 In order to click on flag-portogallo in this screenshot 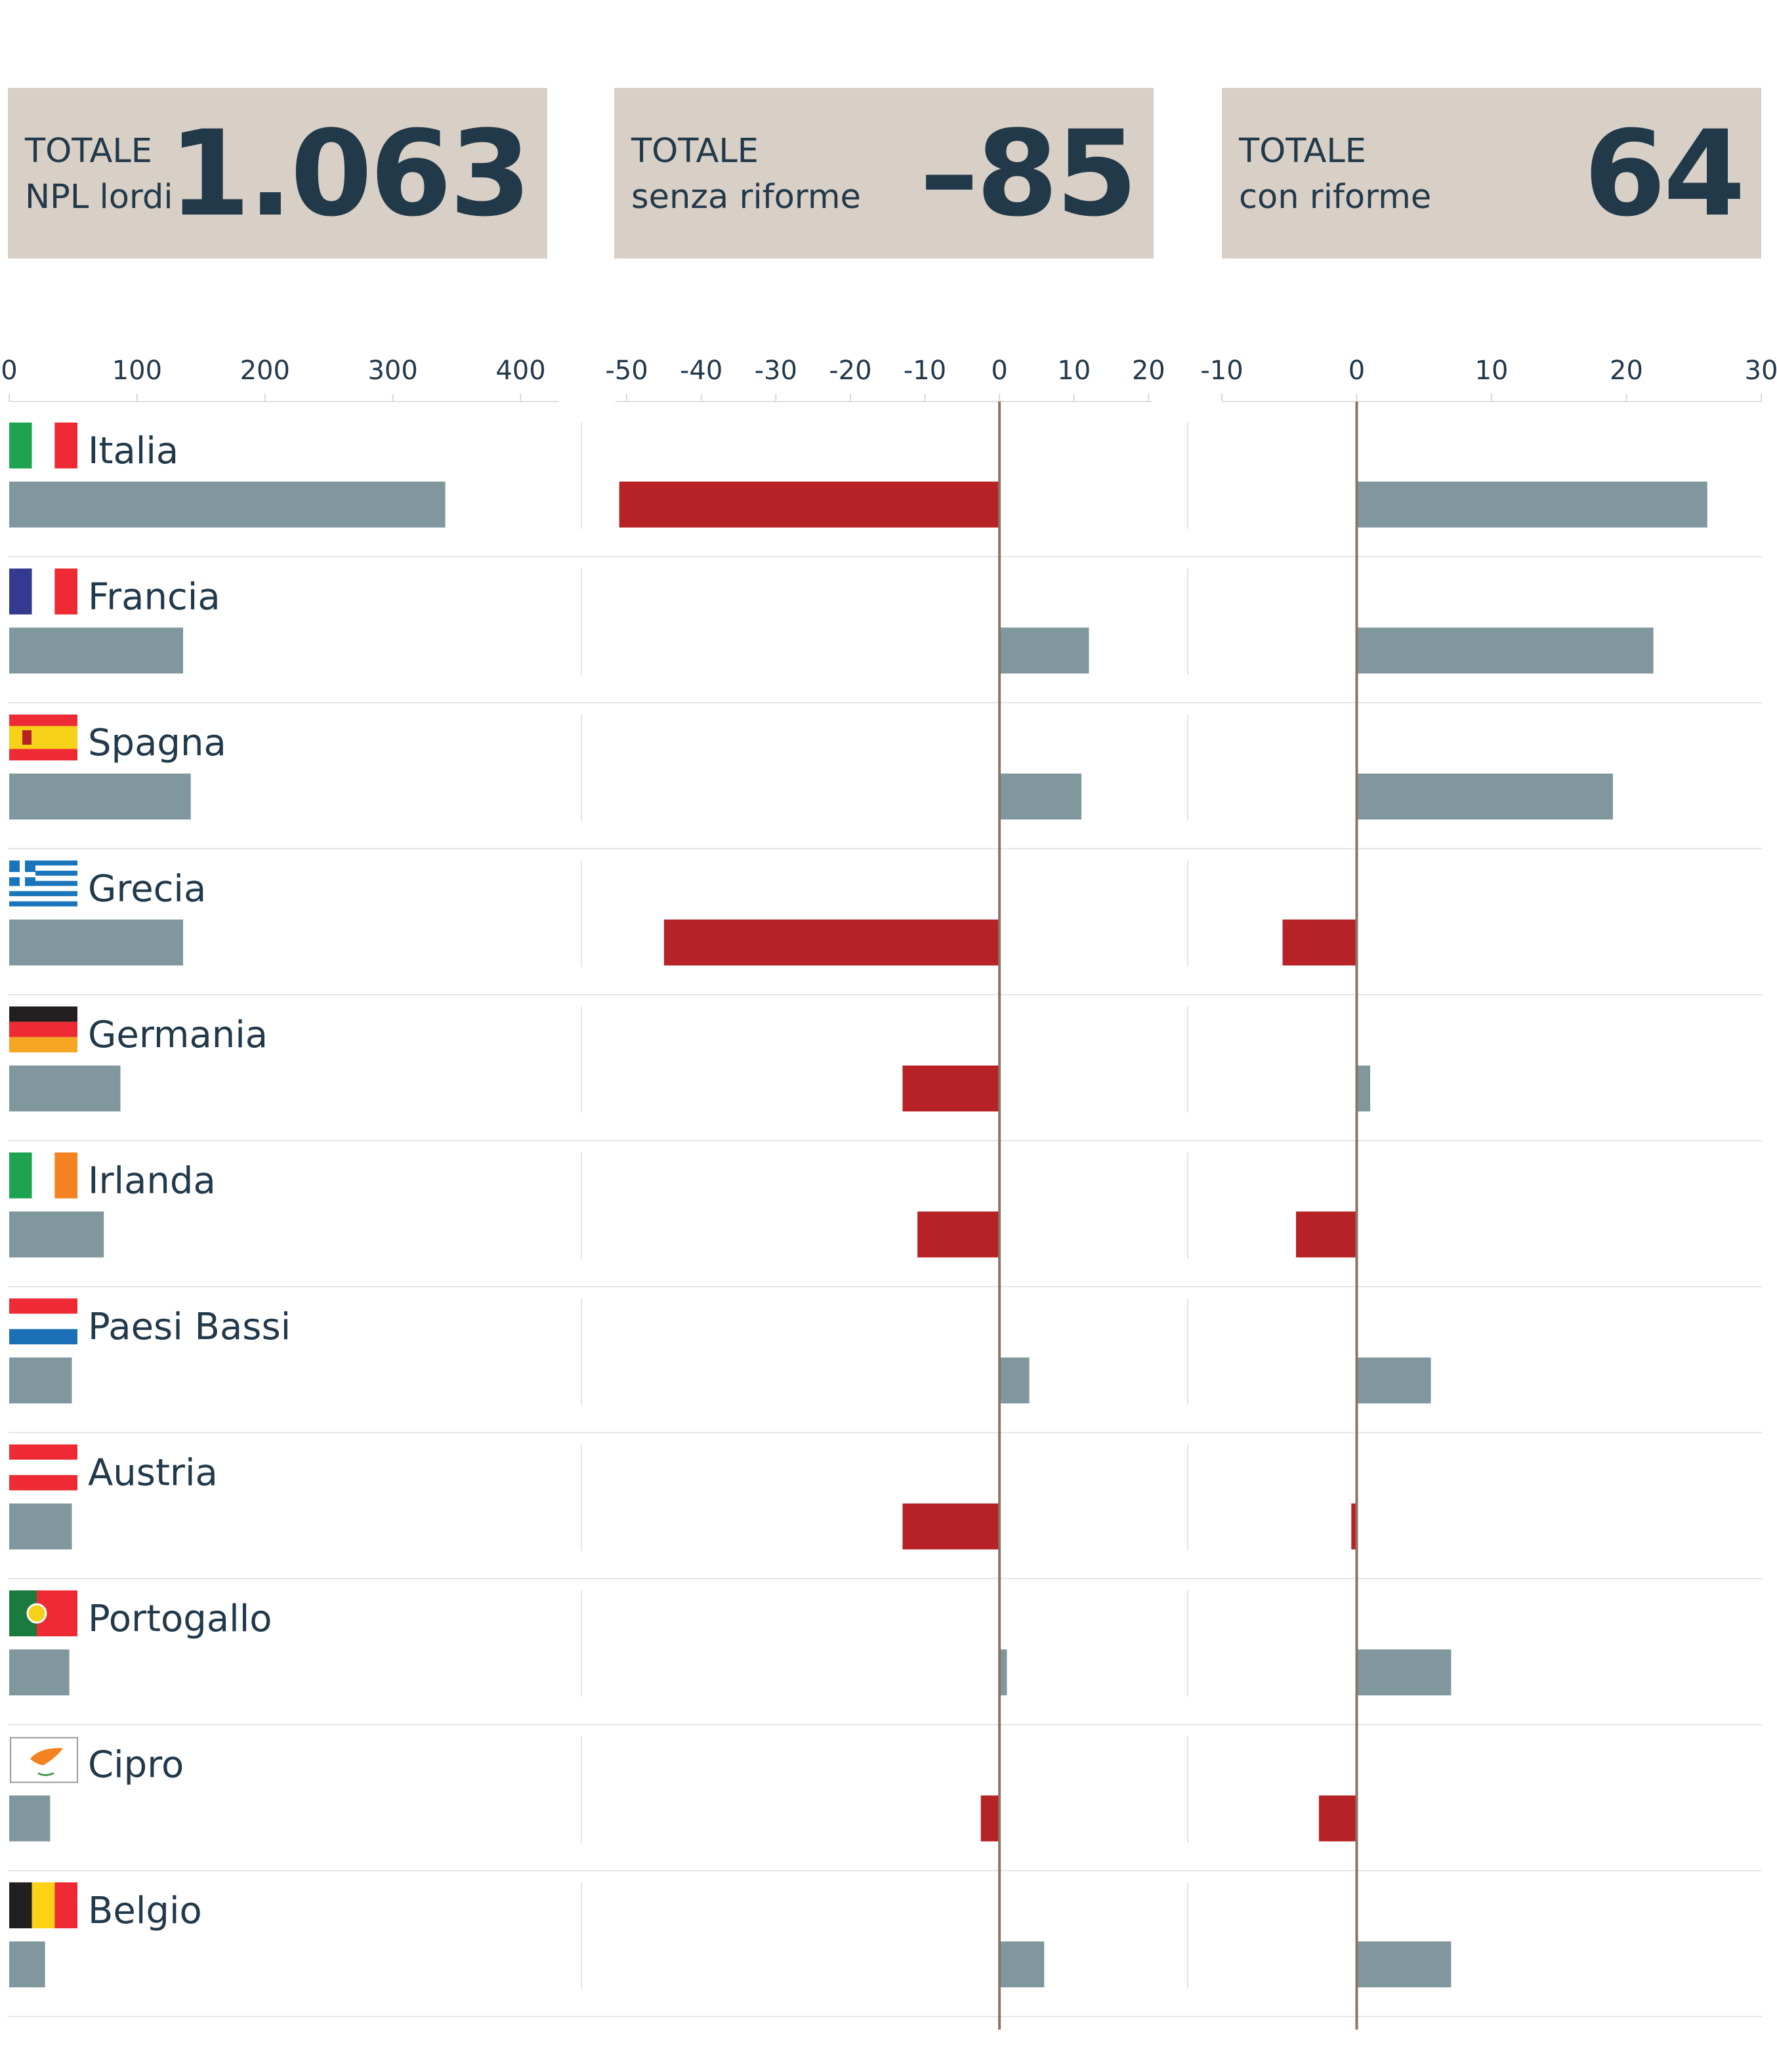, I will do `click(43, 1613)`.